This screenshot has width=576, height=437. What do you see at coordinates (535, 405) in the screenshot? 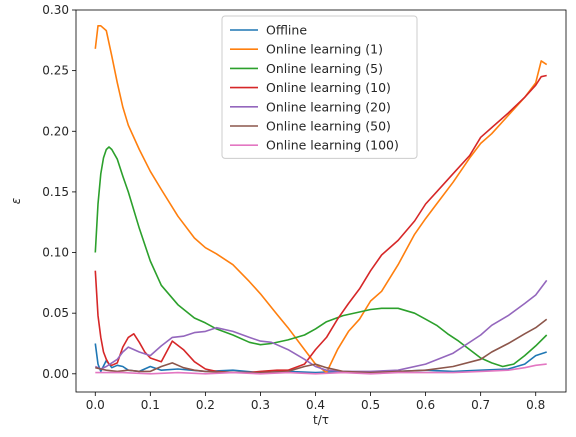
I see `x-tick-label: 0.8` at bounding box center [535, 405].